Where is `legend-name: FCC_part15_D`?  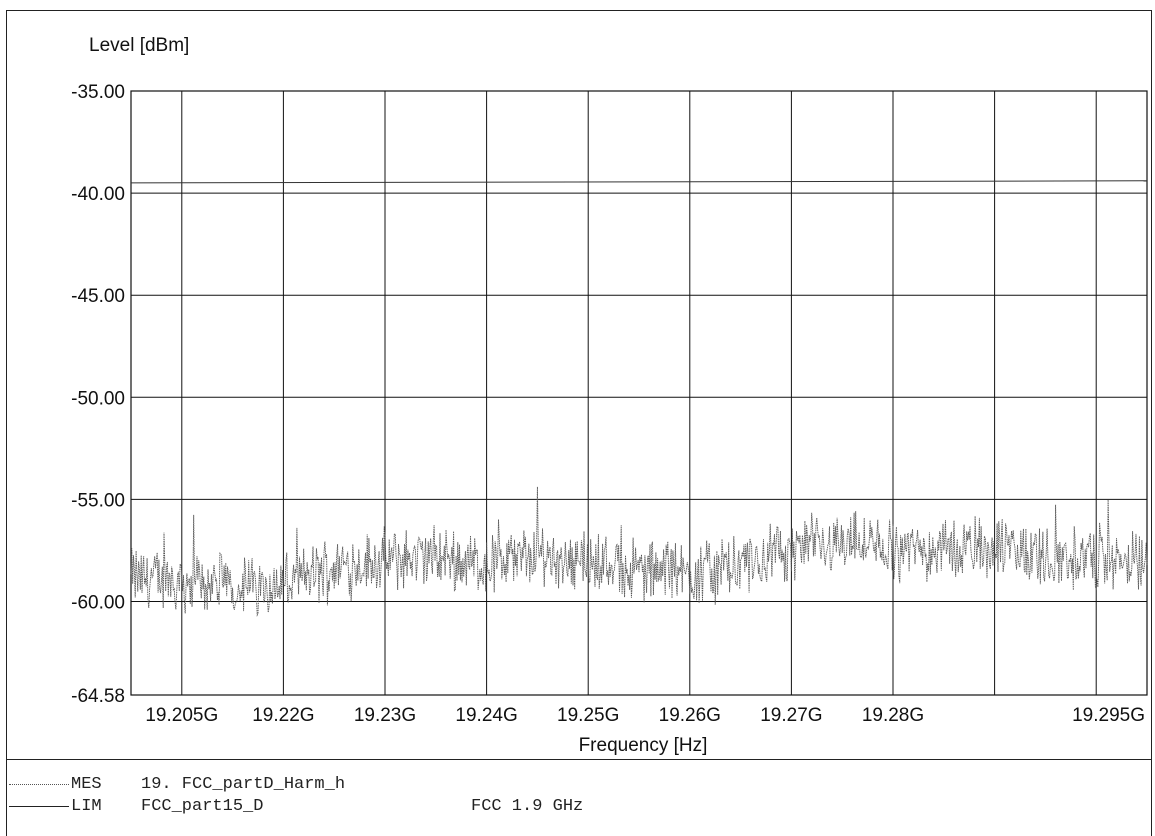
legend-name: FCC_part15_D is located at coordinates (202, 806).